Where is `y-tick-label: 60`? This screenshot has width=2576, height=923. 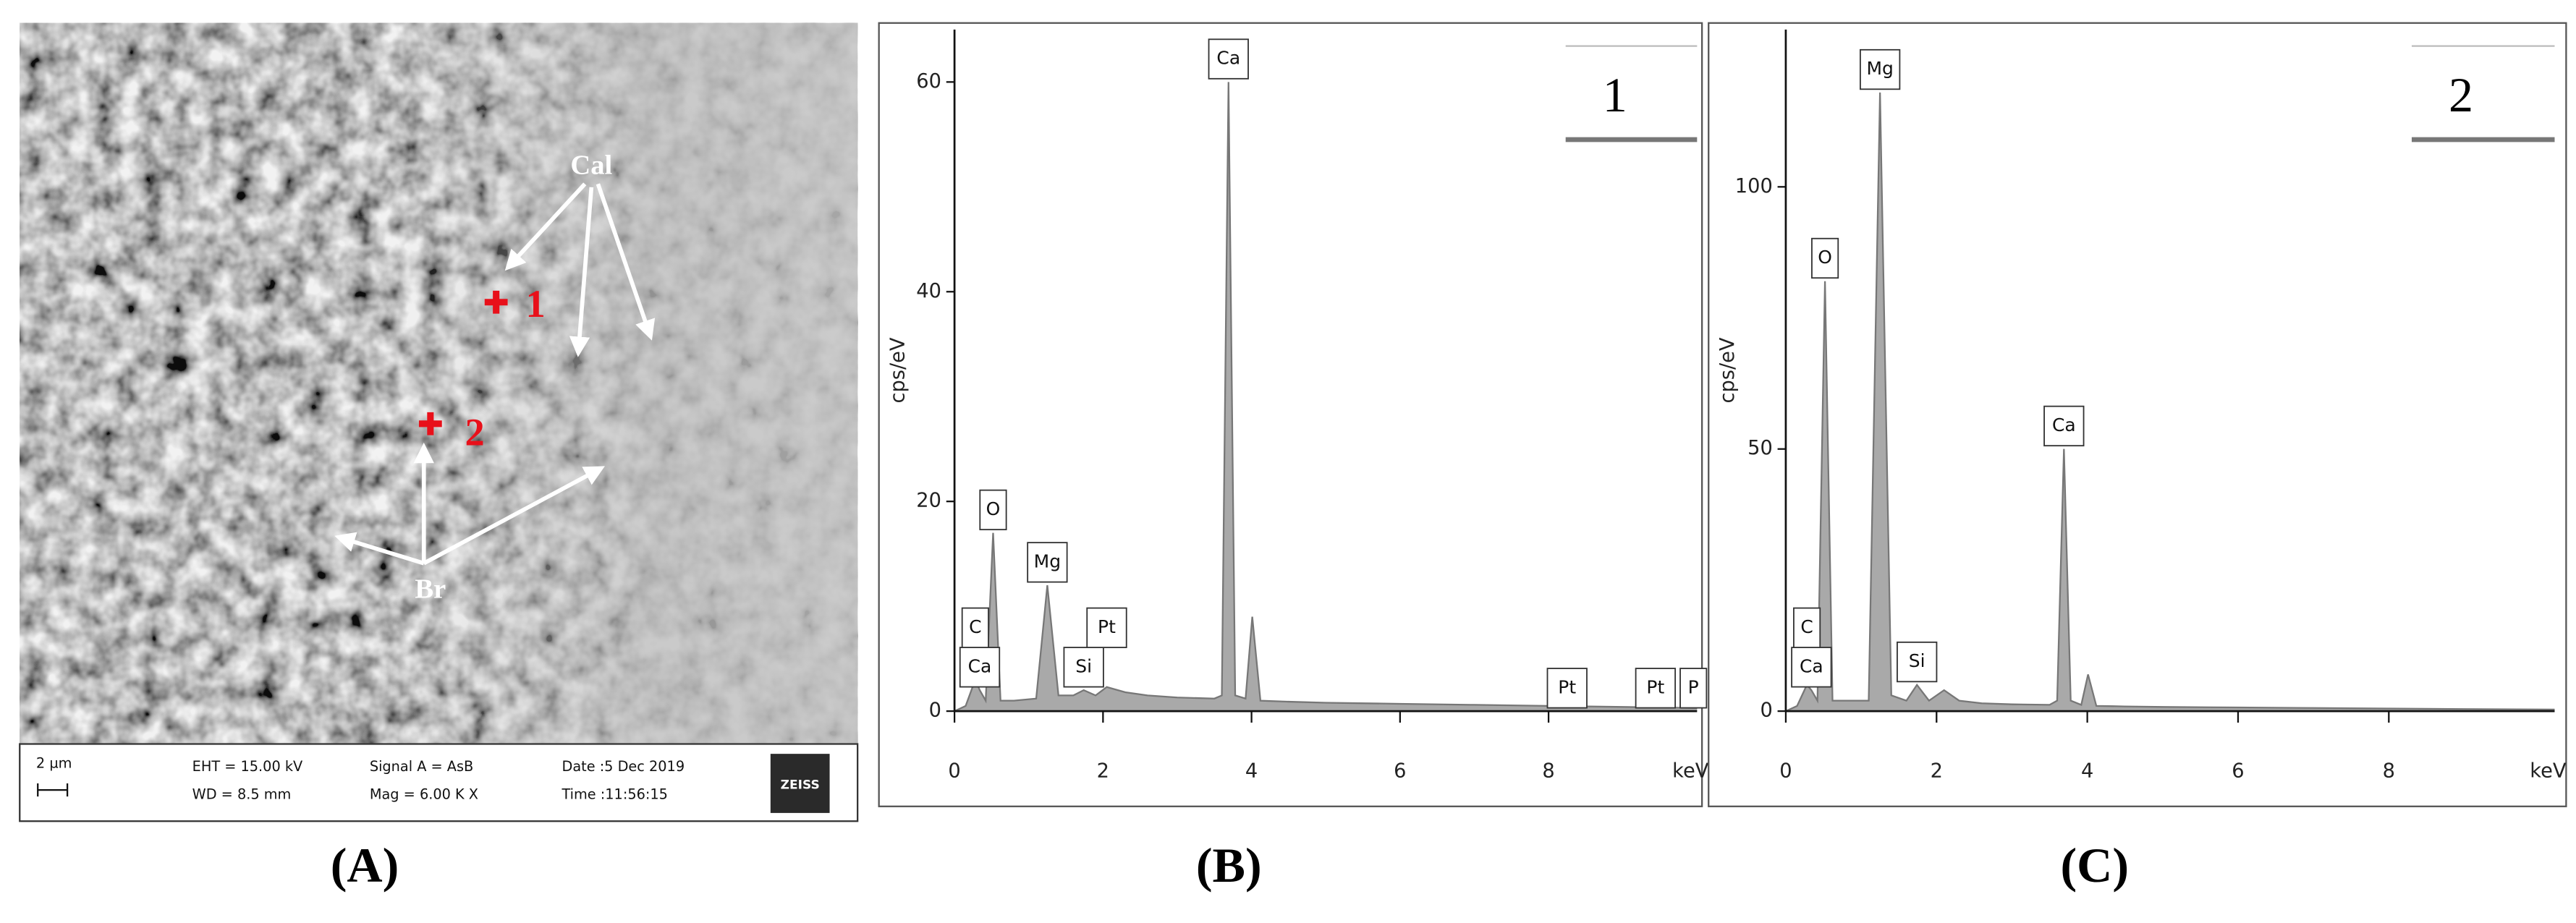 y-tick-label: 60 is located at coordinates (928, 81).